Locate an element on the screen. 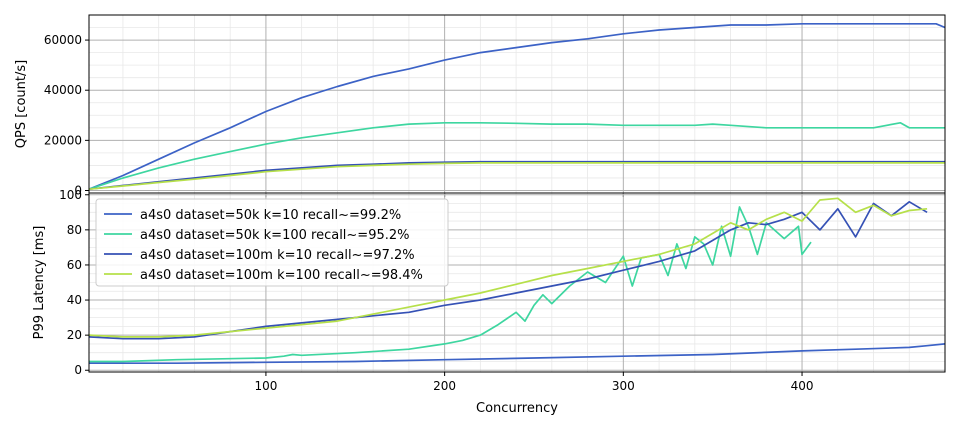  qps-ytick-label: 60000 is located at coordinates (63, 40).